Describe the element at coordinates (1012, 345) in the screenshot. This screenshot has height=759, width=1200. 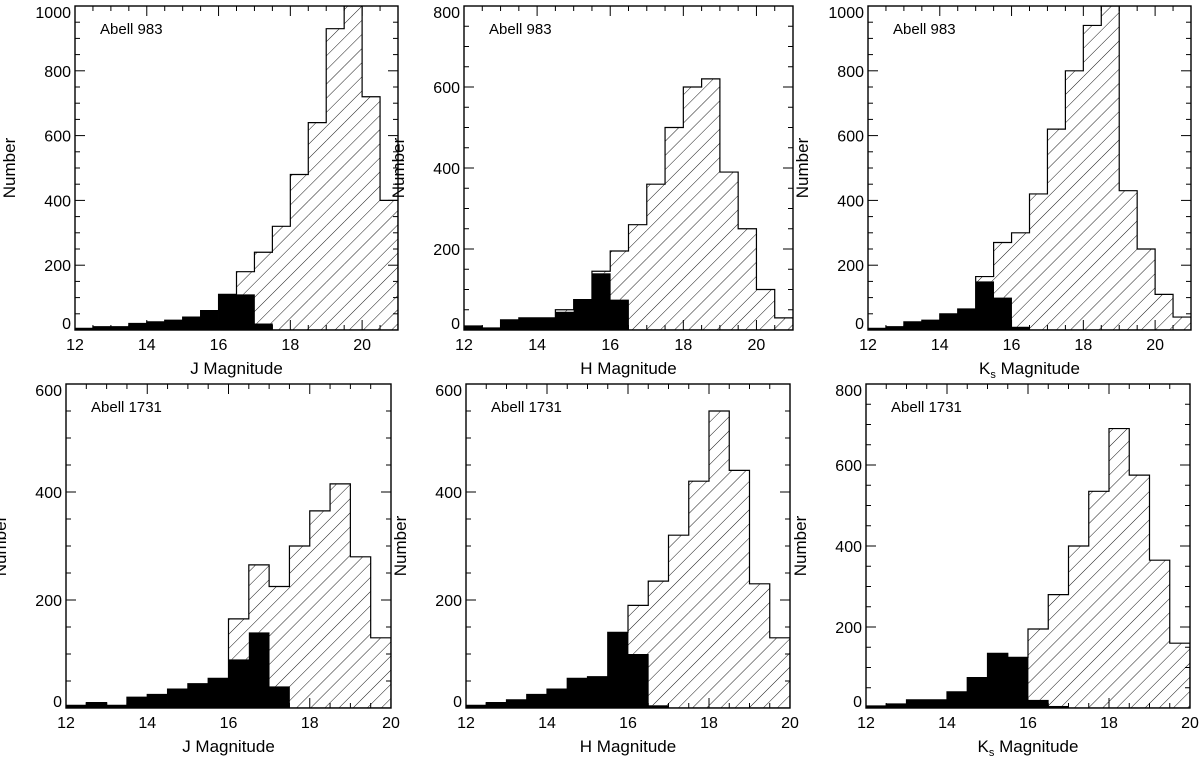
I see `x-tick-label: 16` at that location.